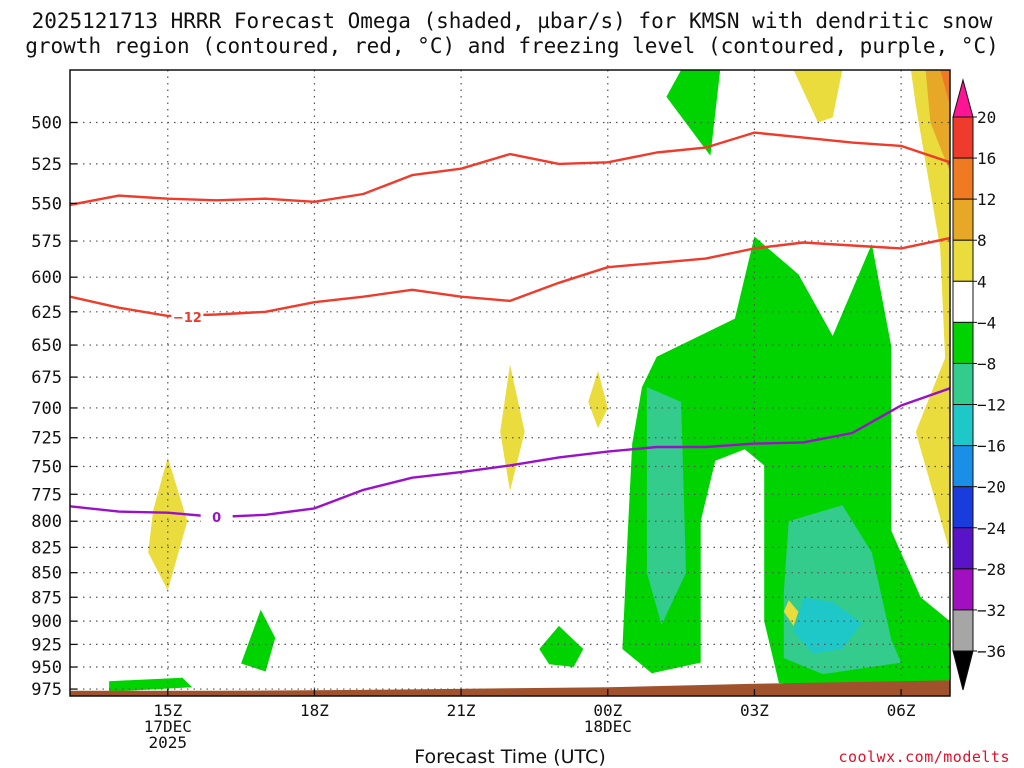 The height and width of the screenshot is (768, 1024). What do you see at coordinates (46, 574) in the screenshot?
I see `y-tick-label: 850` at bounding box center [46, 574].